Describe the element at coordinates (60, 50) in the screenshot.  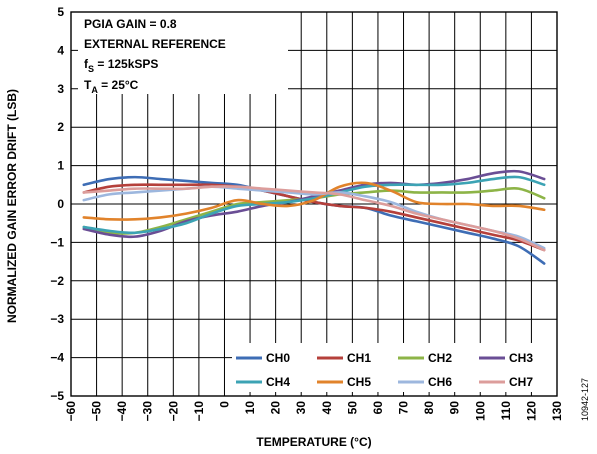
I see `y-tick-label-9: 4` at that location.